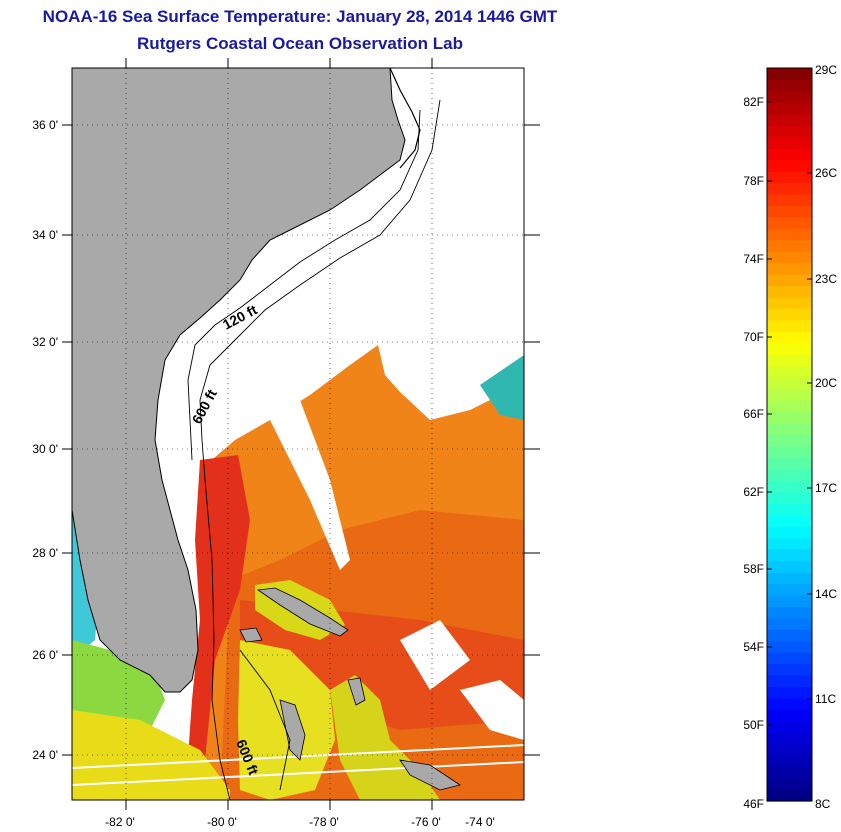 The width and height of the screenshot is (841, 832). Describe the element at coordinates (45, 342) in the screenshot. I see `lat-label: 32 0'` at that location.